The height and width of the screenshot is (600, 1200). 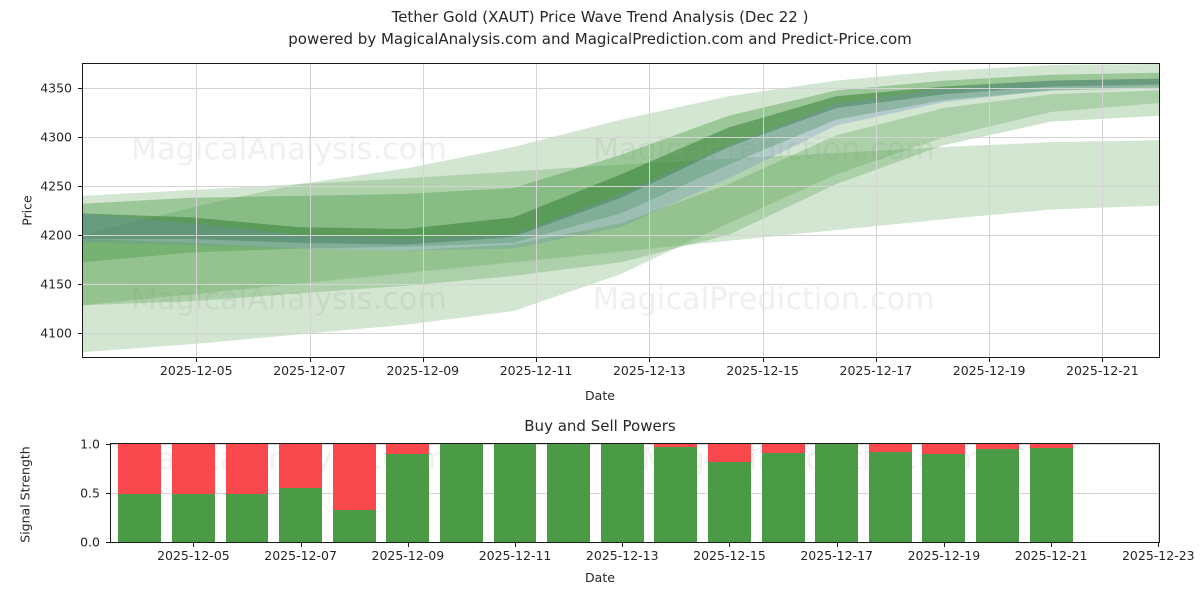 What do you see at coordinates (423, 370) in the screenshot?
I see `x-tick-label: 2025-12-09` at bounding box center [423, 370].